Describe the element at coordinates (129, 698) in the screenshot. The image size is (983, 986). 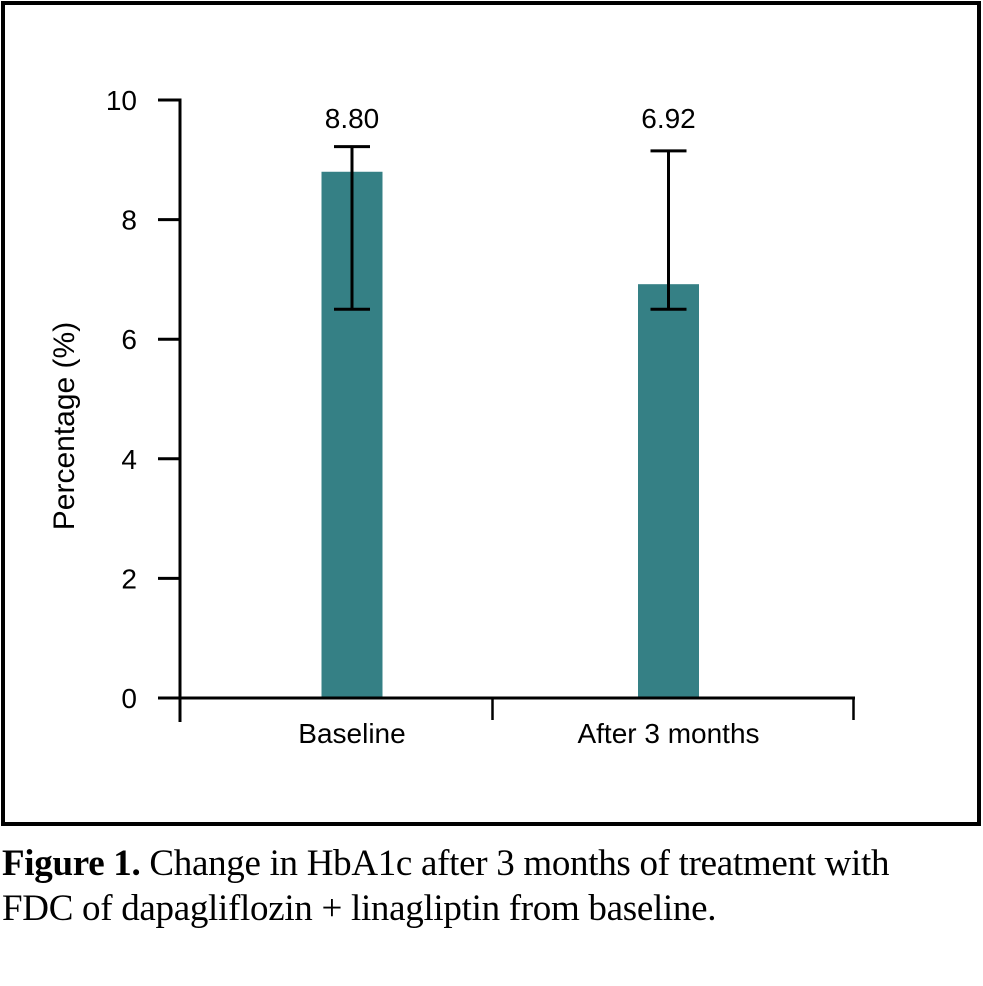
I see `y-tick-label: 0` at that location.